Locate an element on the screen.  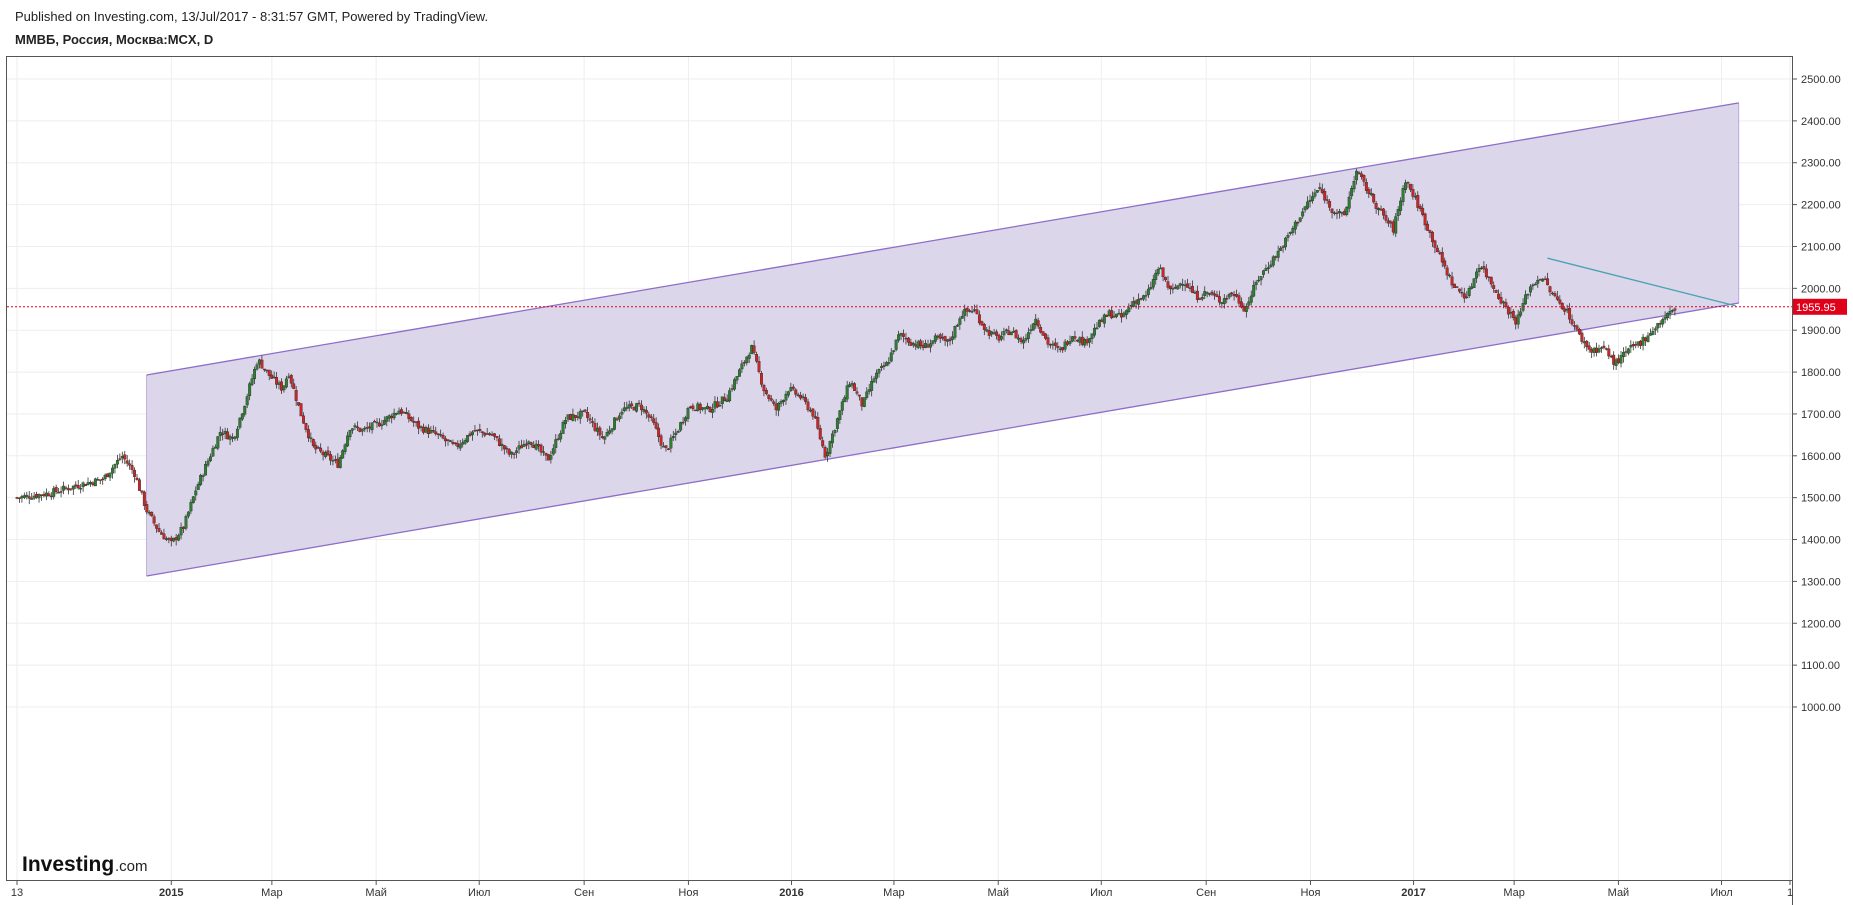
trendline is located at coordinates (1641, 282).